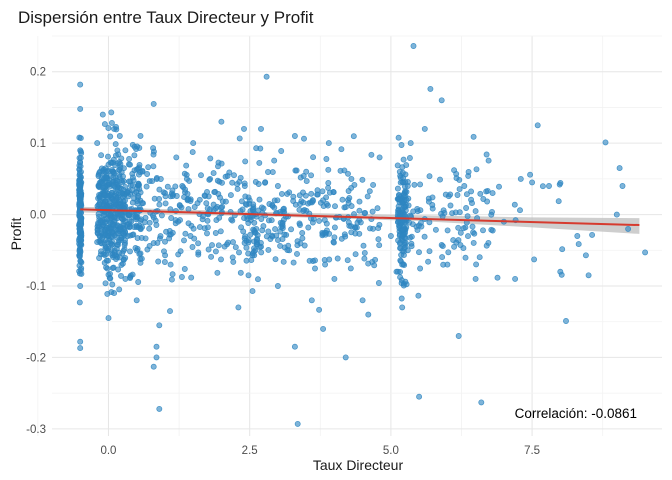 The width and height of the screenshot is (672, 480). What do you see at coordinates (166, 17) in the screenshot?
I see `chart-title: Dispersión entre Taux Directeur y Profit` at bounding box center [166, 17].